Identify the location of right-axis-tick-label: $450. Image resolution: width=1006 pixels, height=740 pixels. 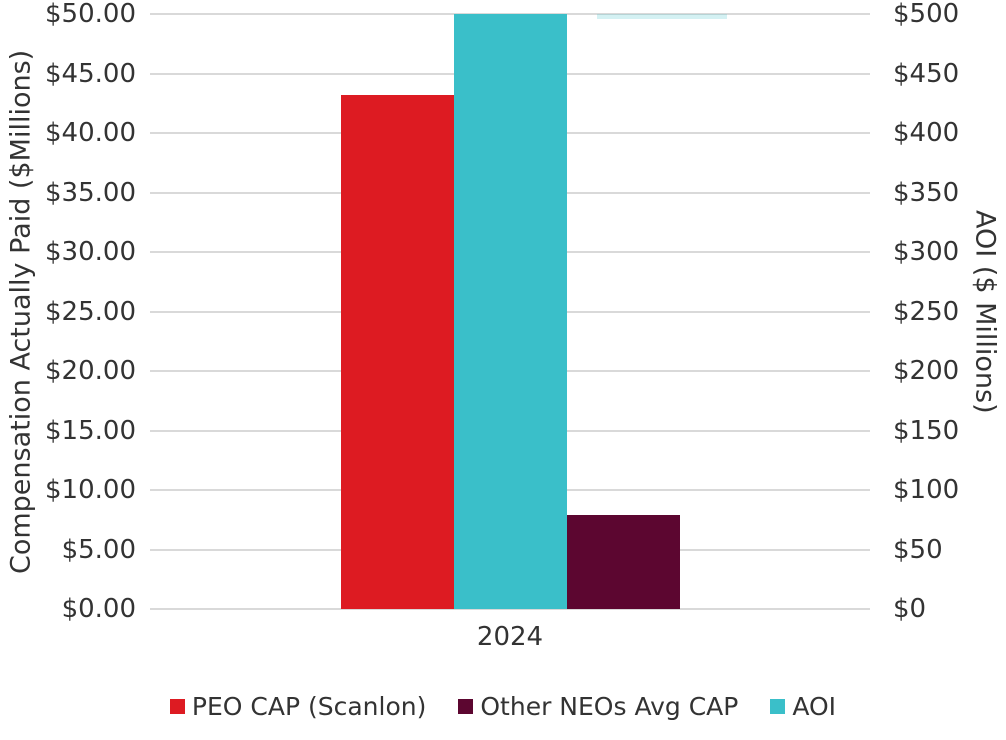
(926, 73).